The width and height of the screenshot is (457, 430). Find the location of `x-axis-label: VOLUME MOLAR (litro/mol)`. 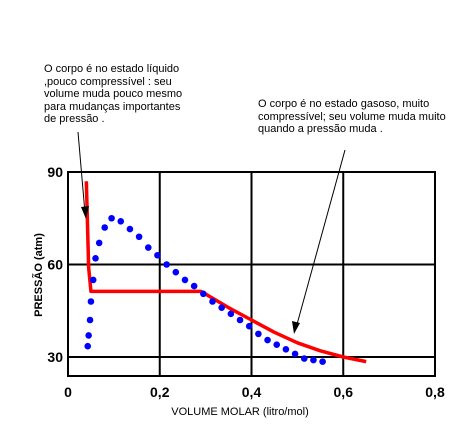

x-axis-label: VOLUME MOLAR (litro/mol) is located at coordinates (240, 412).